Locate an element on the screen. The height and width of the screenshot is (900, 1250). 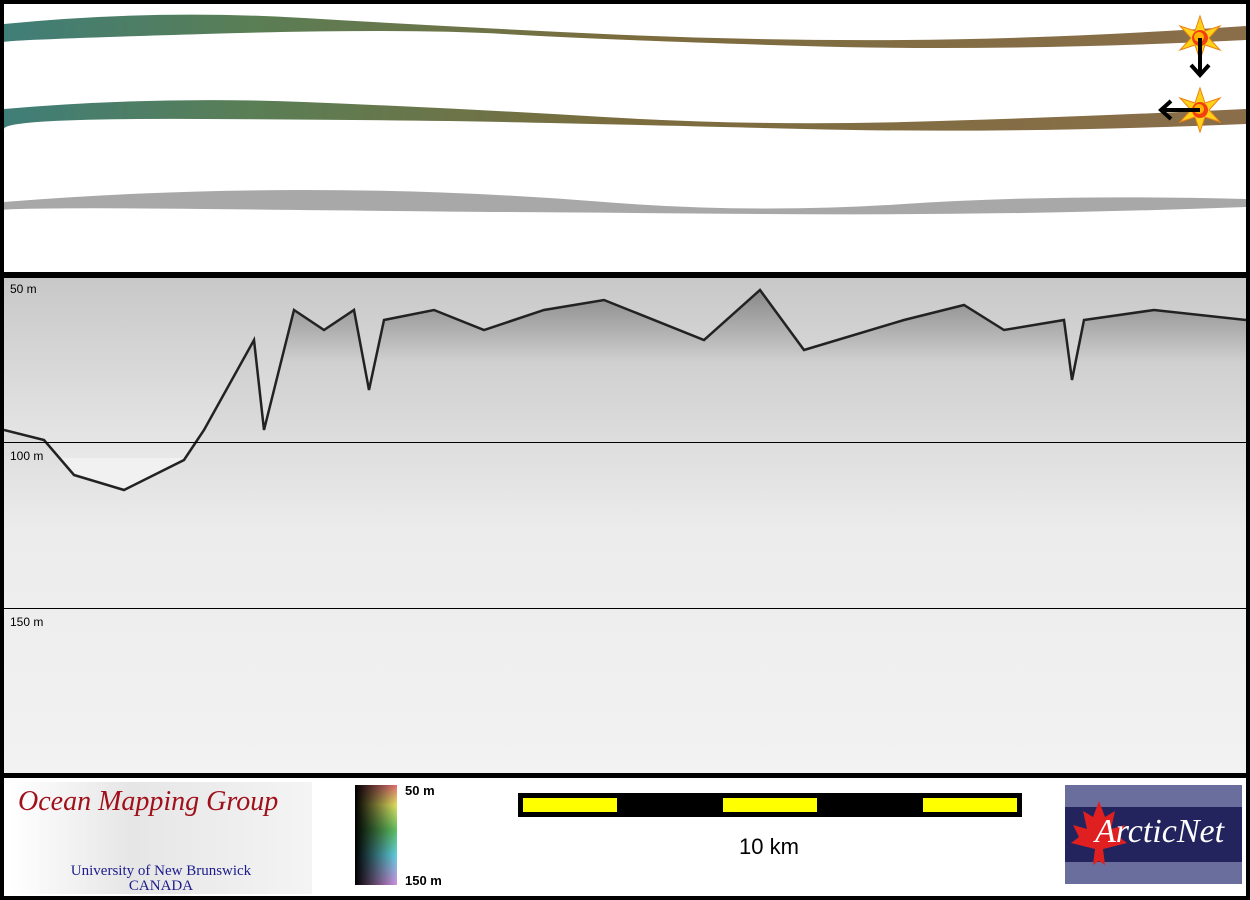
arrow-down-icon is located at coordinates (1200, 58).